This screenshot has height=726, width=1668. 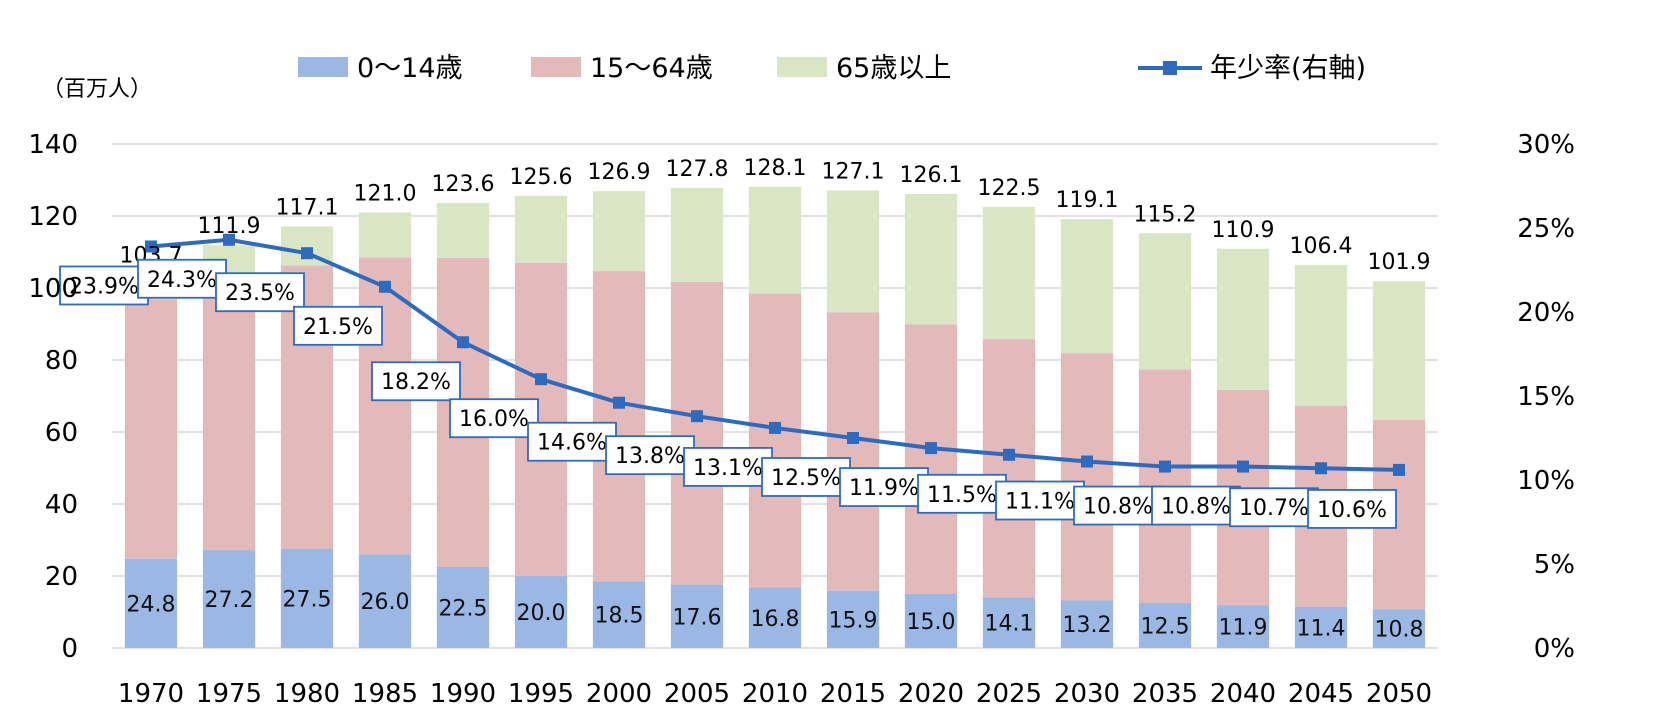 I want to click on rate-value-label: 23.5%, so click(x=260, y=293).